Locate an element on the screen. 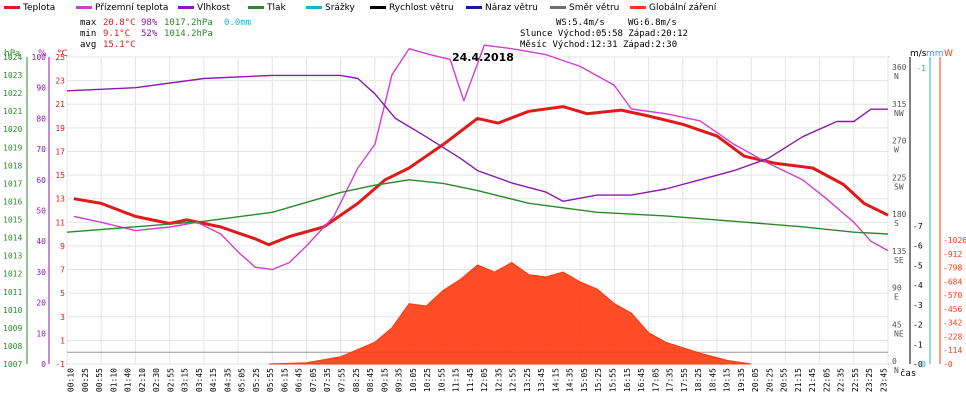 The width and height of the screenshot is (966, 400). x-tick-label: 08:45 is located at coordinates (370, 380).